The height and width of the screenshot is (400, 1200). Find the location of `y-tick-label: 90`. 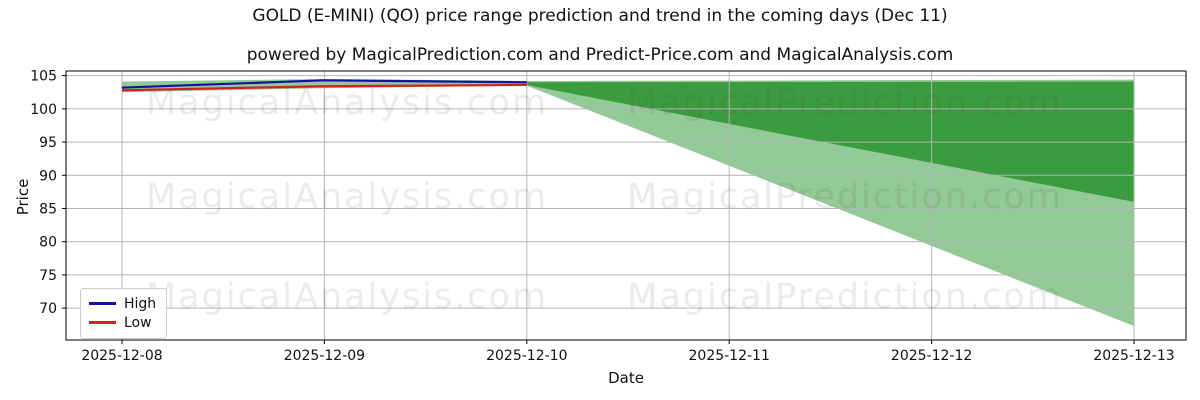

y-tick-label: 90 is located at coordinates (48, 176).